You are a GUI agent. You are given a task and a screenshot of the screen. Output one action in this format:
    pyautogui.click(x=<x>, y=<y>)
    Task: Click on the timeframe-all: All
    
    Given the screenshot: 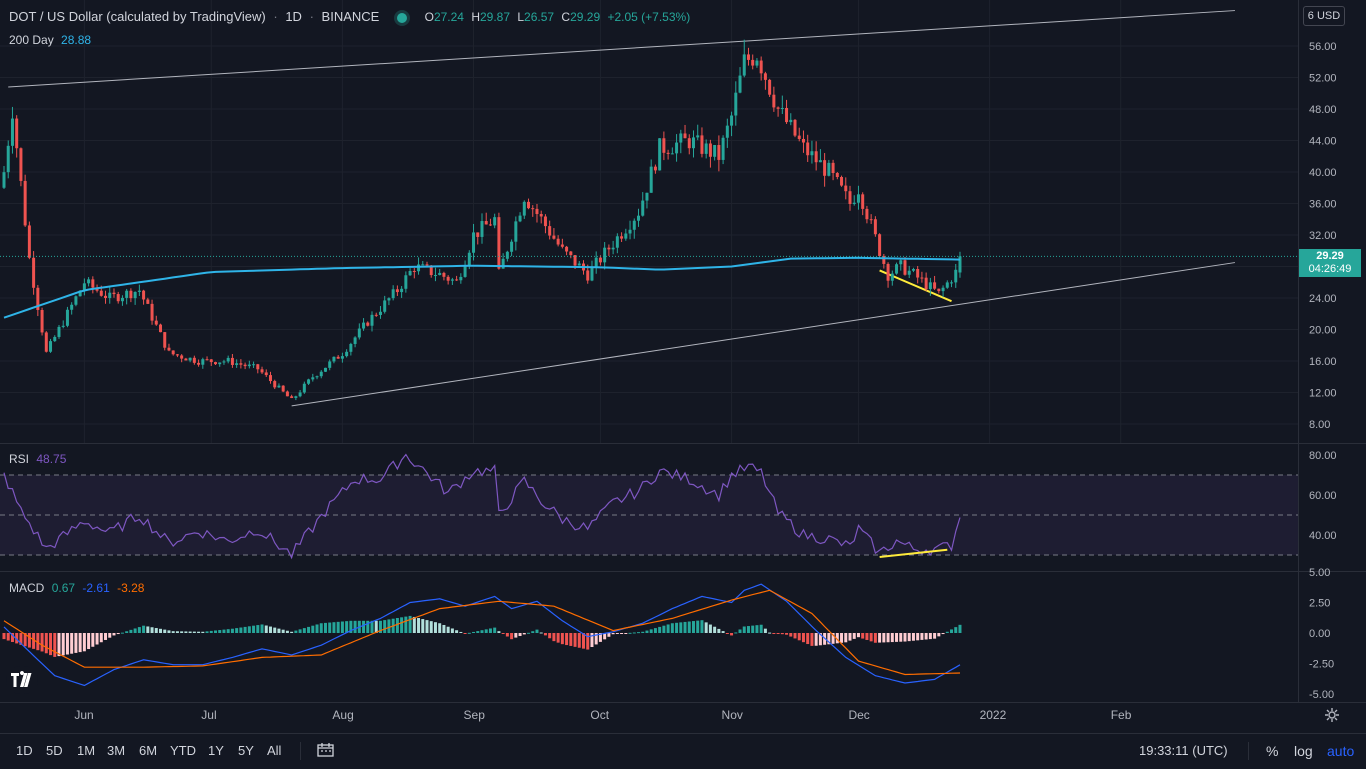 What is the action you would take?
    pyautogui.click(x=274, y=750)
    